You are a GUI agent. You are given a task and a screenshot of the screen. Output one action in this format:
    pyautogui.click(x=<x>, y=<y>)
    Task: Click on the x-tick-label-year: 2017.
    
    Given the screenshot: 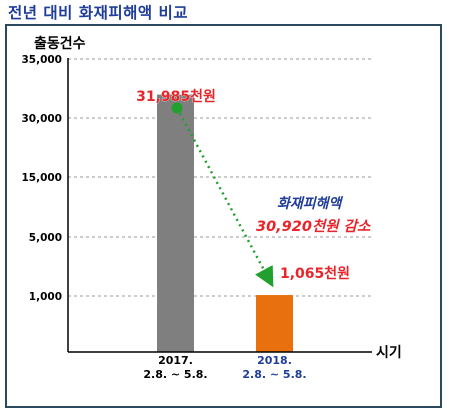 What is the action you would take?
    pyautogui.click(x=175, y=360)
    